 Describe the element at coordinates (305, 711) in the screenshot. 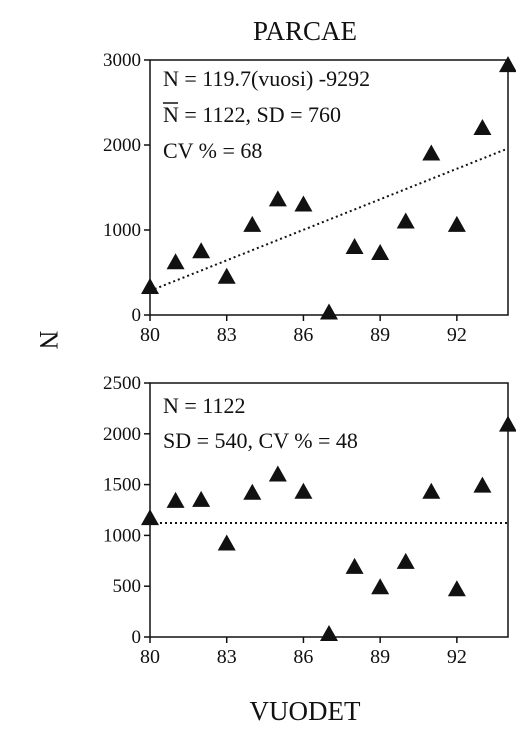

I see `x-axis-label: VUODET` at that location.